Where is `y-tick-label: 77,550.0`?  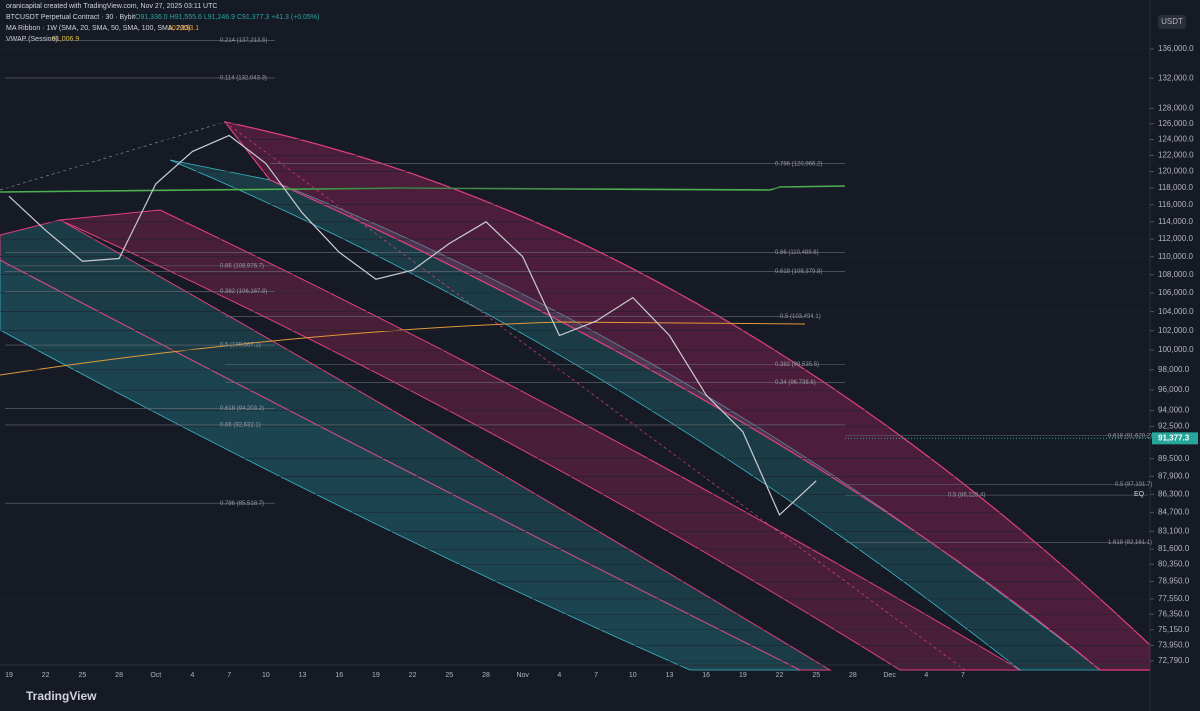
y-tick-label: 77,550.0 is located at coordinates (1174, 598).